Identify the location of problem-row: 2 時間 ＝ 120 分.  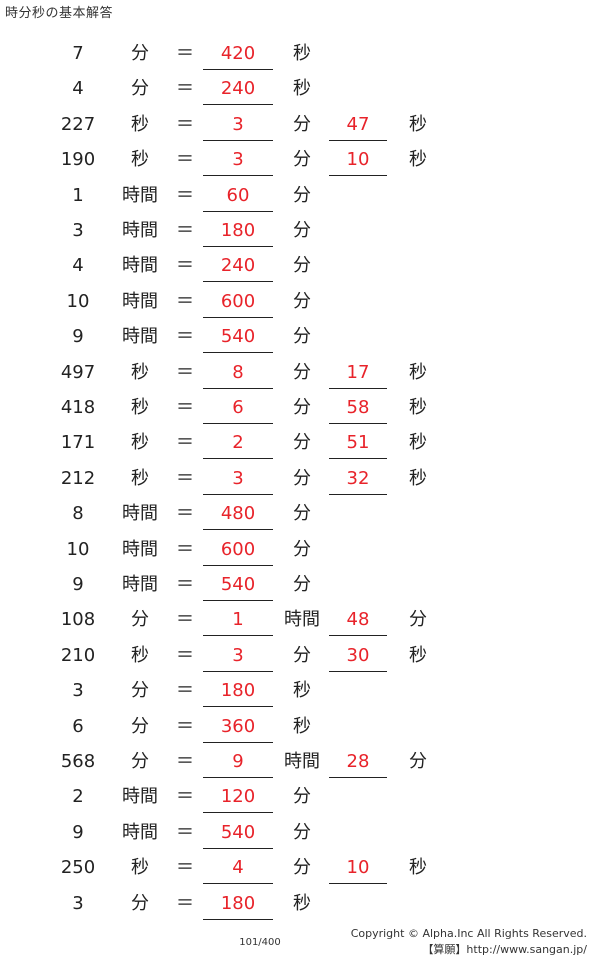
(300, 796).